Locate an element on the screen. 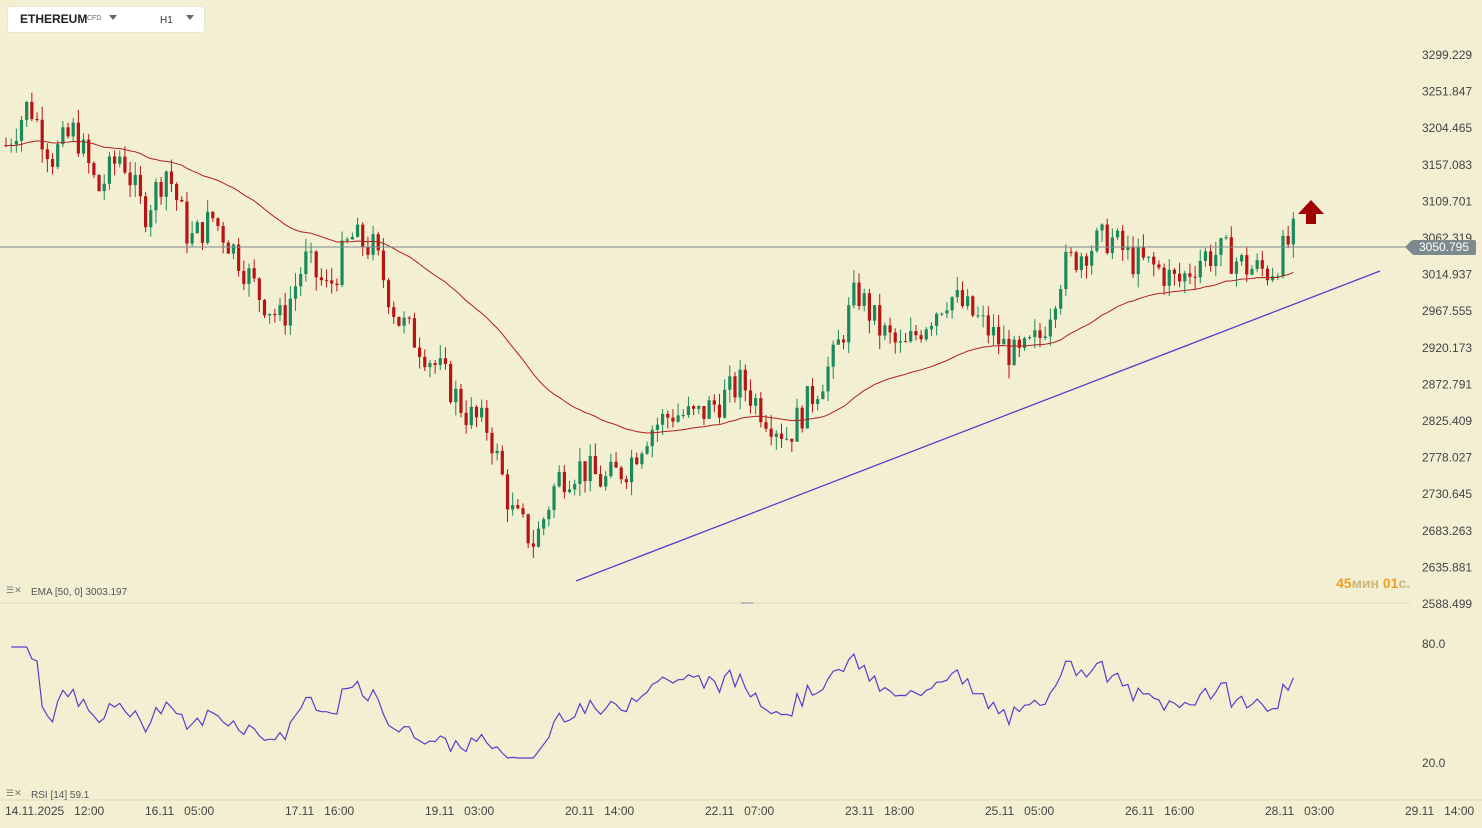 The height and width of the screenshot is (828, 1482). timer-sec: 01 is located at coordinates (1390, 583).